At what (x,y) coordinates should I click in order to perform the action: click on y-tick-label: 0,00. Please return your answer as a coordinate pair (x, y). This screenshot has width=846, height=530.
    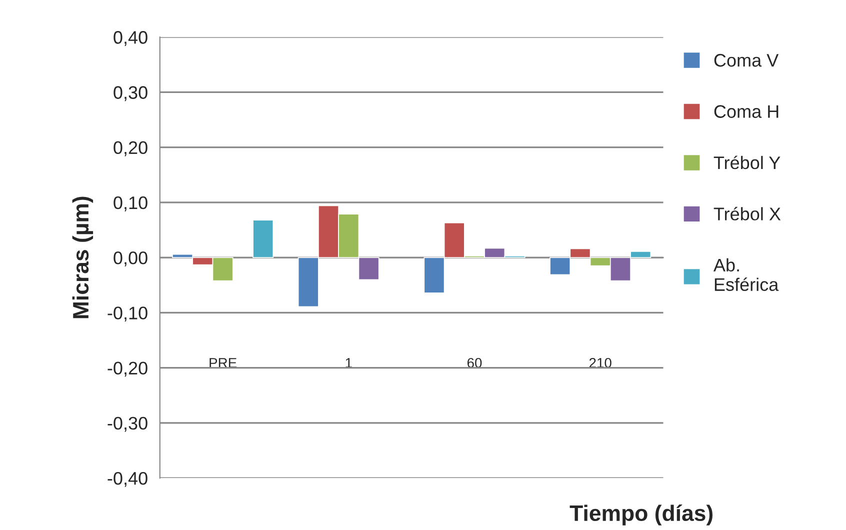
    Looking at the image, I should click on (131, 259).